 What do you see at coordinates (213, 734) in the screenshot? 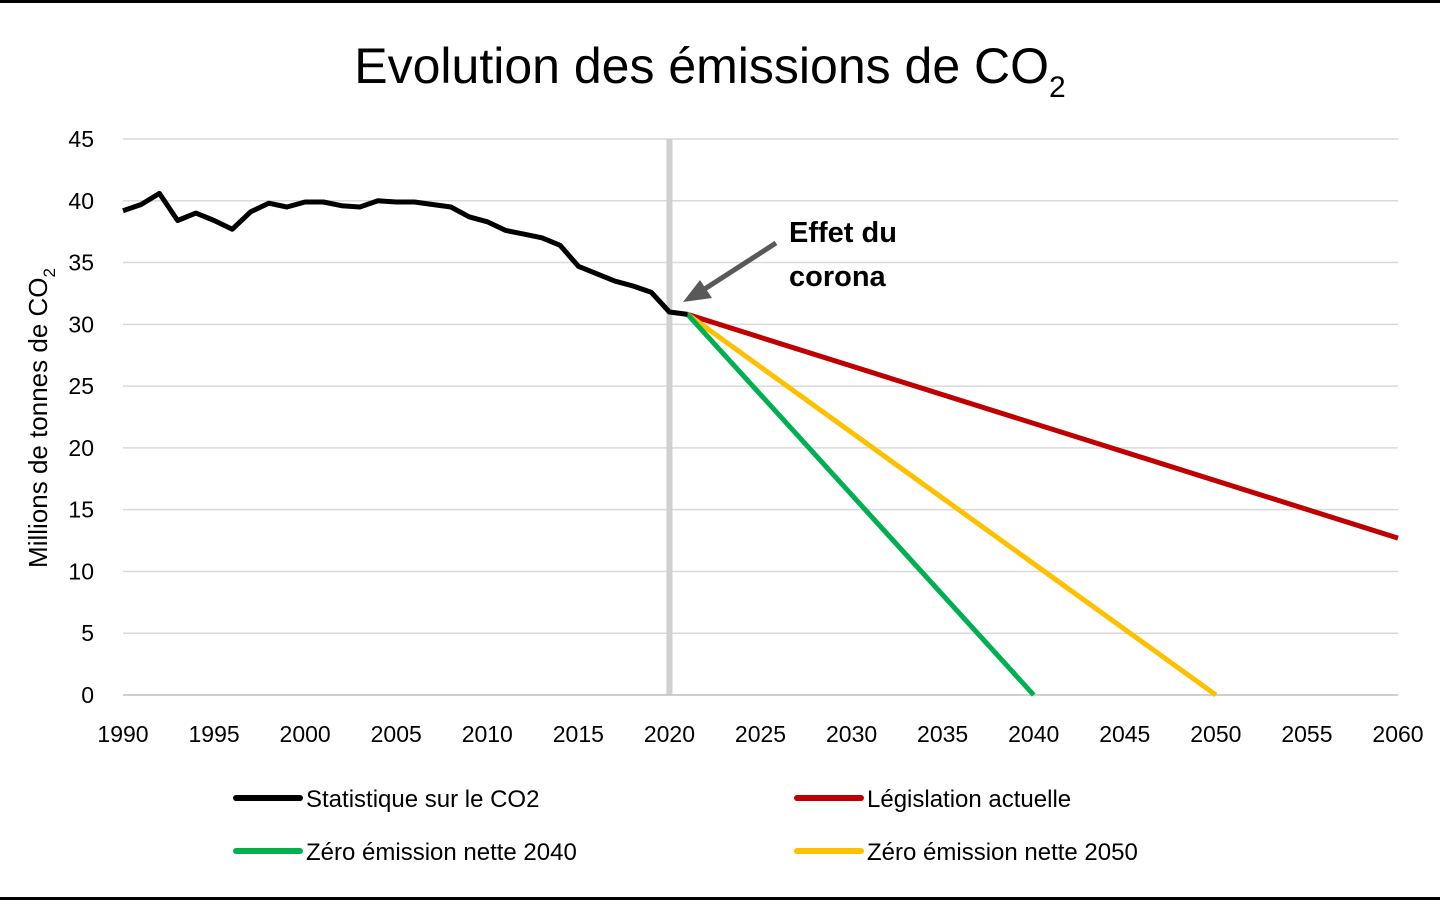
I see `x-tick-label: 1995` at bounding box center [213, 734].